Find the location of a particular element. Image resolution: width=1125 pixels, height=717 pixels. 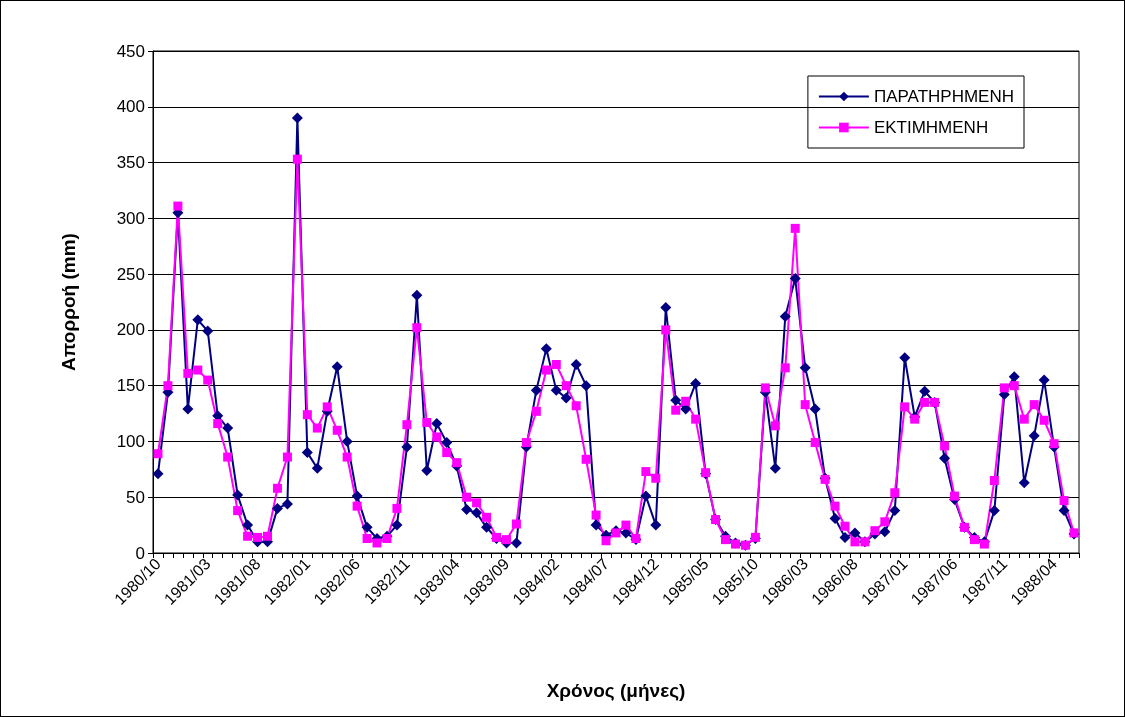

legend-label: ΕΚΤΙΜΗΜΕΝΗ is located at coordinates (931, 127).